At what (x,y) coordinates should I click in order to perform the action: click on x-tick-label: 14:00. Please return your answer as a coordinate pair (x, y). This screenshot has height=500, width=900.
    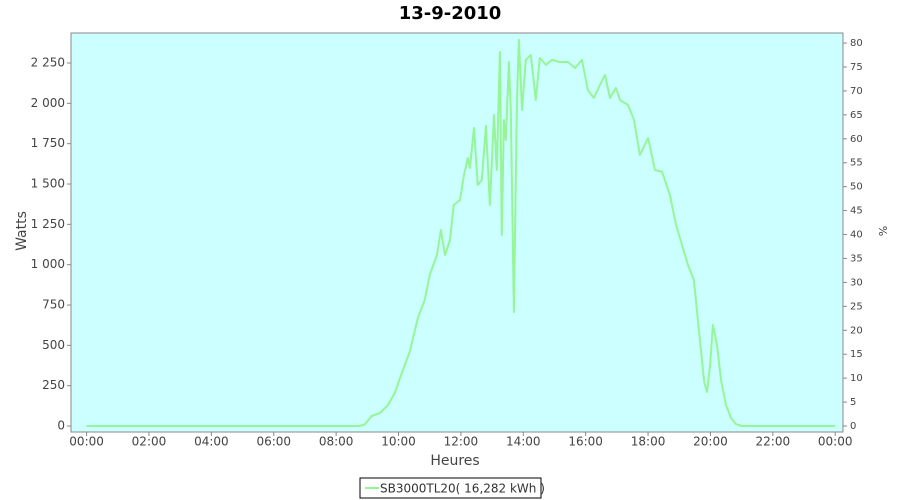
    Looking at the image, I should click on (523, 442).